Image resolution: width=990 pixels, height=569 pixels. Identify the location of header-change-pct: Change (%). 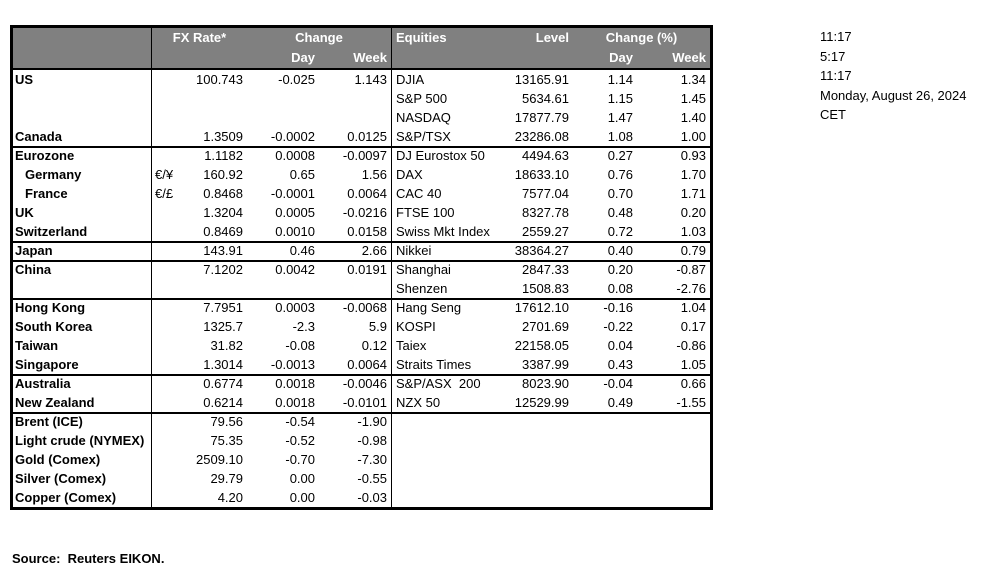
(641, 37).